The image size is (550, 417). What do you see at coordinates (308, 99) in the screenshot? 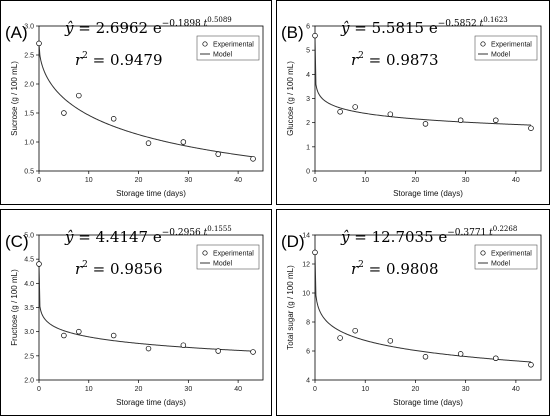
I see `y-tick-label: 3` at bounding box center [308, 99].